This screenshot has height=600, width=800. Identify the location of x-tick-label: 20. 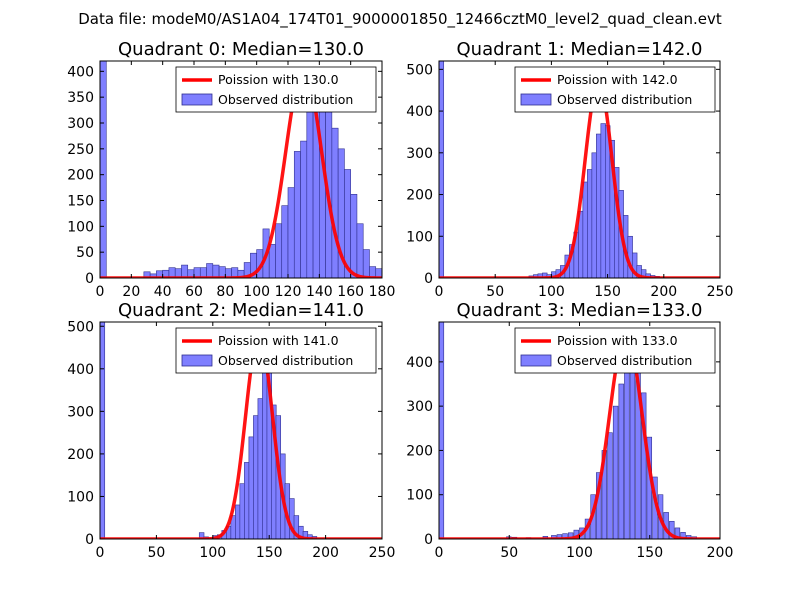
(131, 292).